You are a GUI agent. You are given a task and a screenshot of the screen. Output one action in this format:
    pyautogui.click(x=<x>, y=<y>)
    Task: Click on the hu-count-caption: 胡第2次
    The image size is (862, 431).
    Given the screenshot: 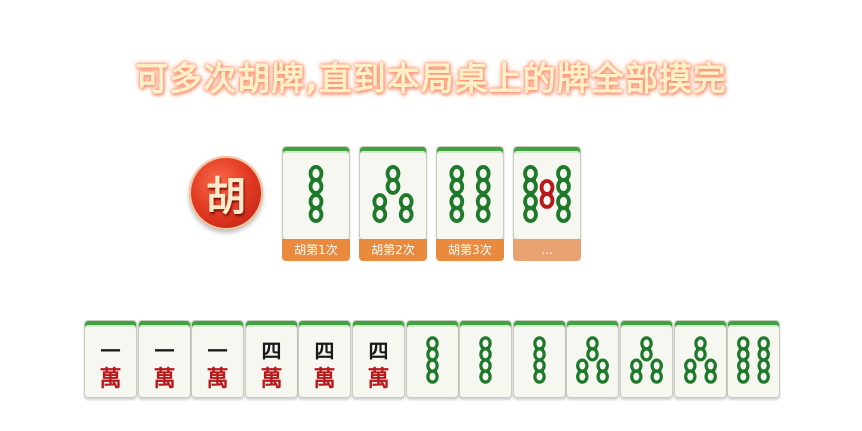 What is the action you would take?
    pyautogui.click(x=393, y=250)
    